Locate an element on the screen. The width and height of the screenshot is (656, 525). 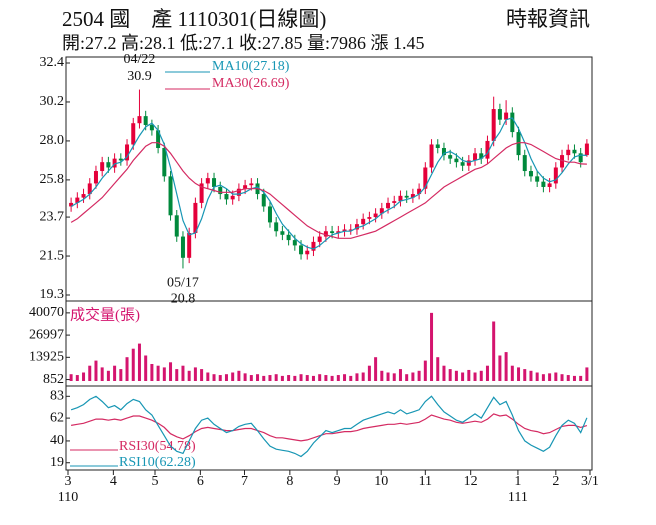
x-tick-label: 1 is located at coordinates (517, 481).